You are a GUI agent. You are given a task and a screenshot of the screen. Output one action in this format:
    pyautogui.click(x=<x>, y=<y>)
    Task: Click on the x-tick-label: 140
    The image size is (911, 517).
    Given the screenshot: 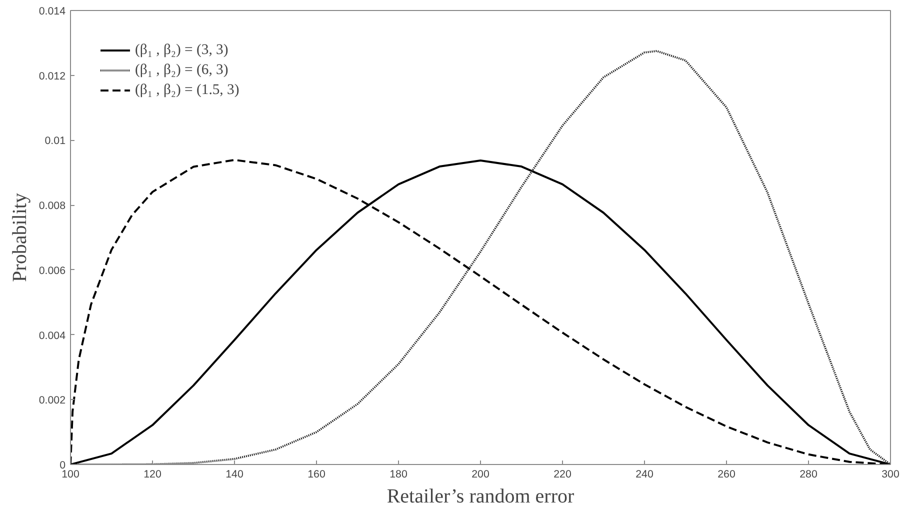 What is the action you would take?
    pyautogui.click(x=235, y=474)
    